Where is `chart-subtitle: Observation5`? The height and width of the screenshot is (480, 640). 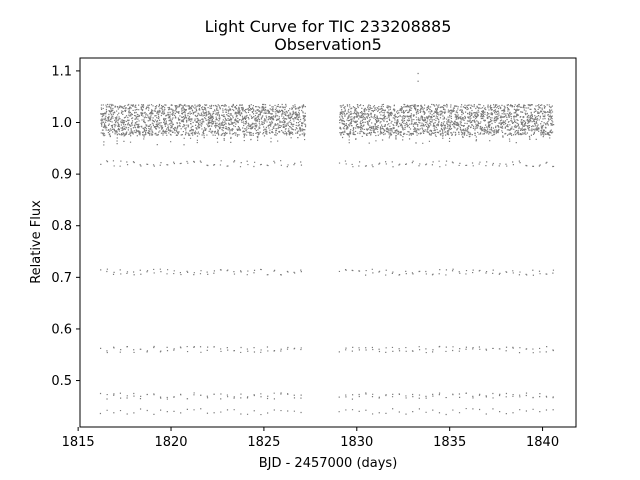 chart-subtitle: Observation5 is located at coordinates (328, 44).